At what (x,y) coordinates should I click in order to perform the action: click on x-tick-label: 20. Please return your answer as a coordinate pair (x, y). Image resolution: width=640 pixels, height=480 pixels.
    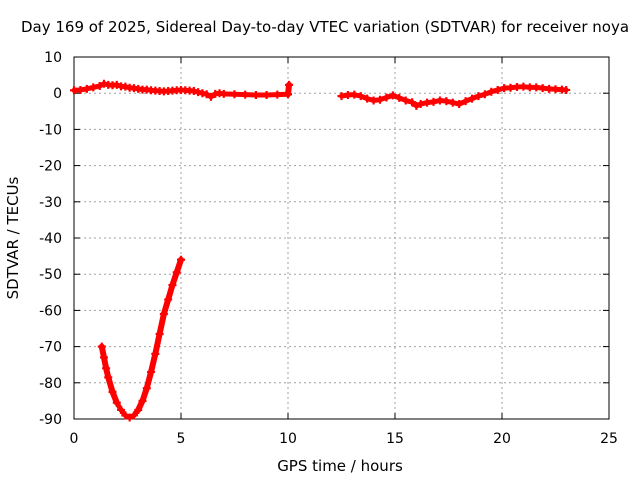
    Looking at the image, I should click on (502, 439).